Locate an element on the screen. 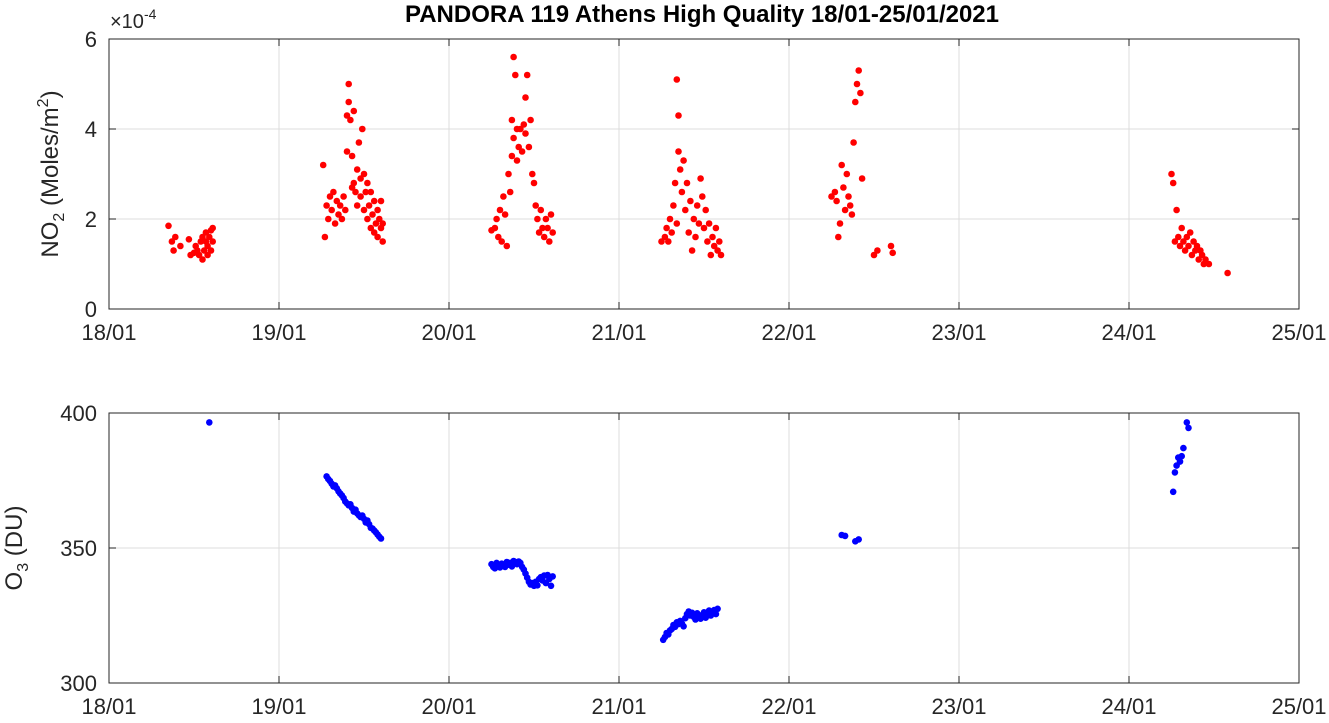 The image size is (1329, 723). no2-x-tick-label: 18/01 is located at coordinates (108, 332).